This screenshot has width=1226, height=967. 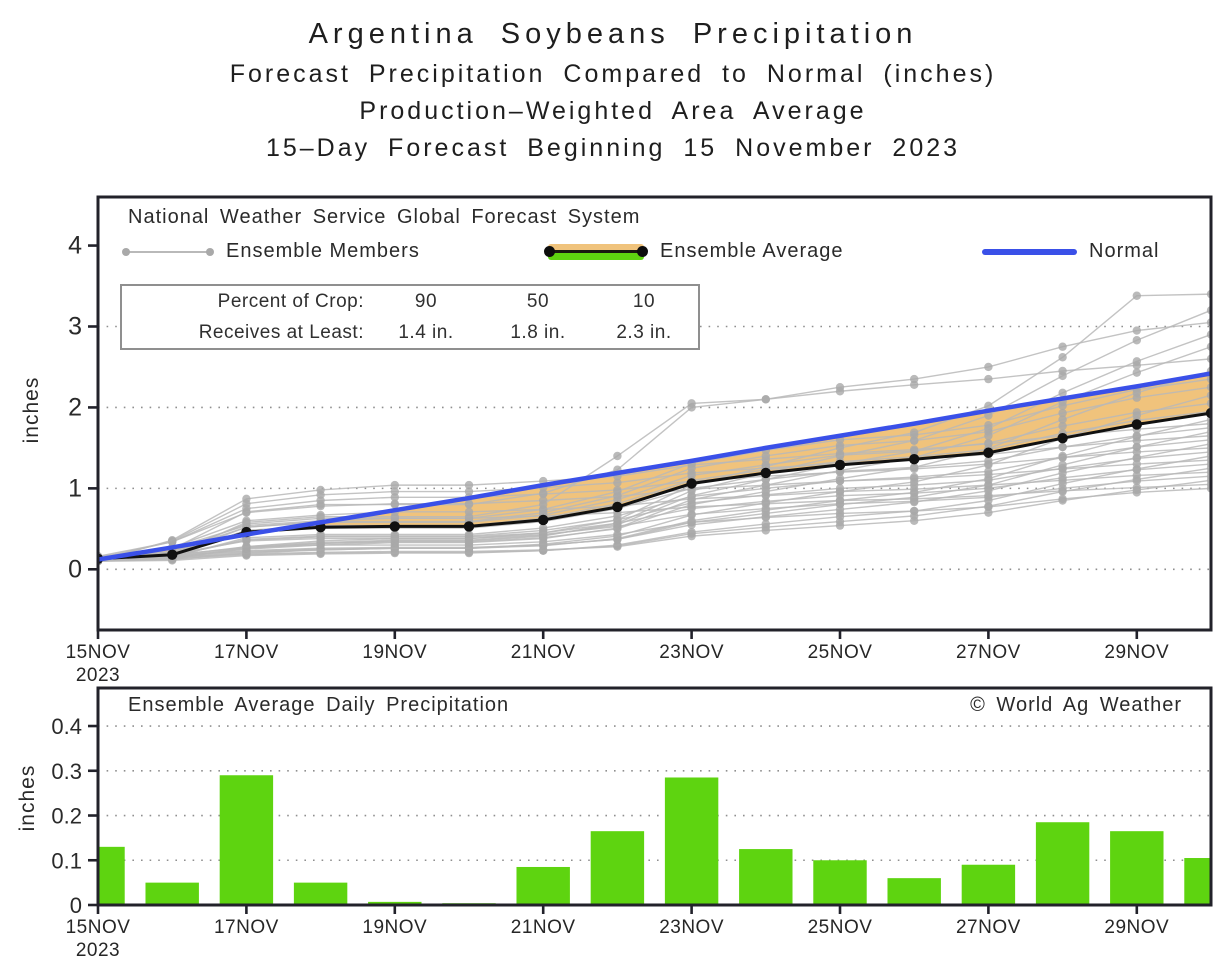 What do you see at coordinates (1136, 927) in the screenshot?
I see `x-tick-label: 29NOV` at bounding box center [1136, 927].